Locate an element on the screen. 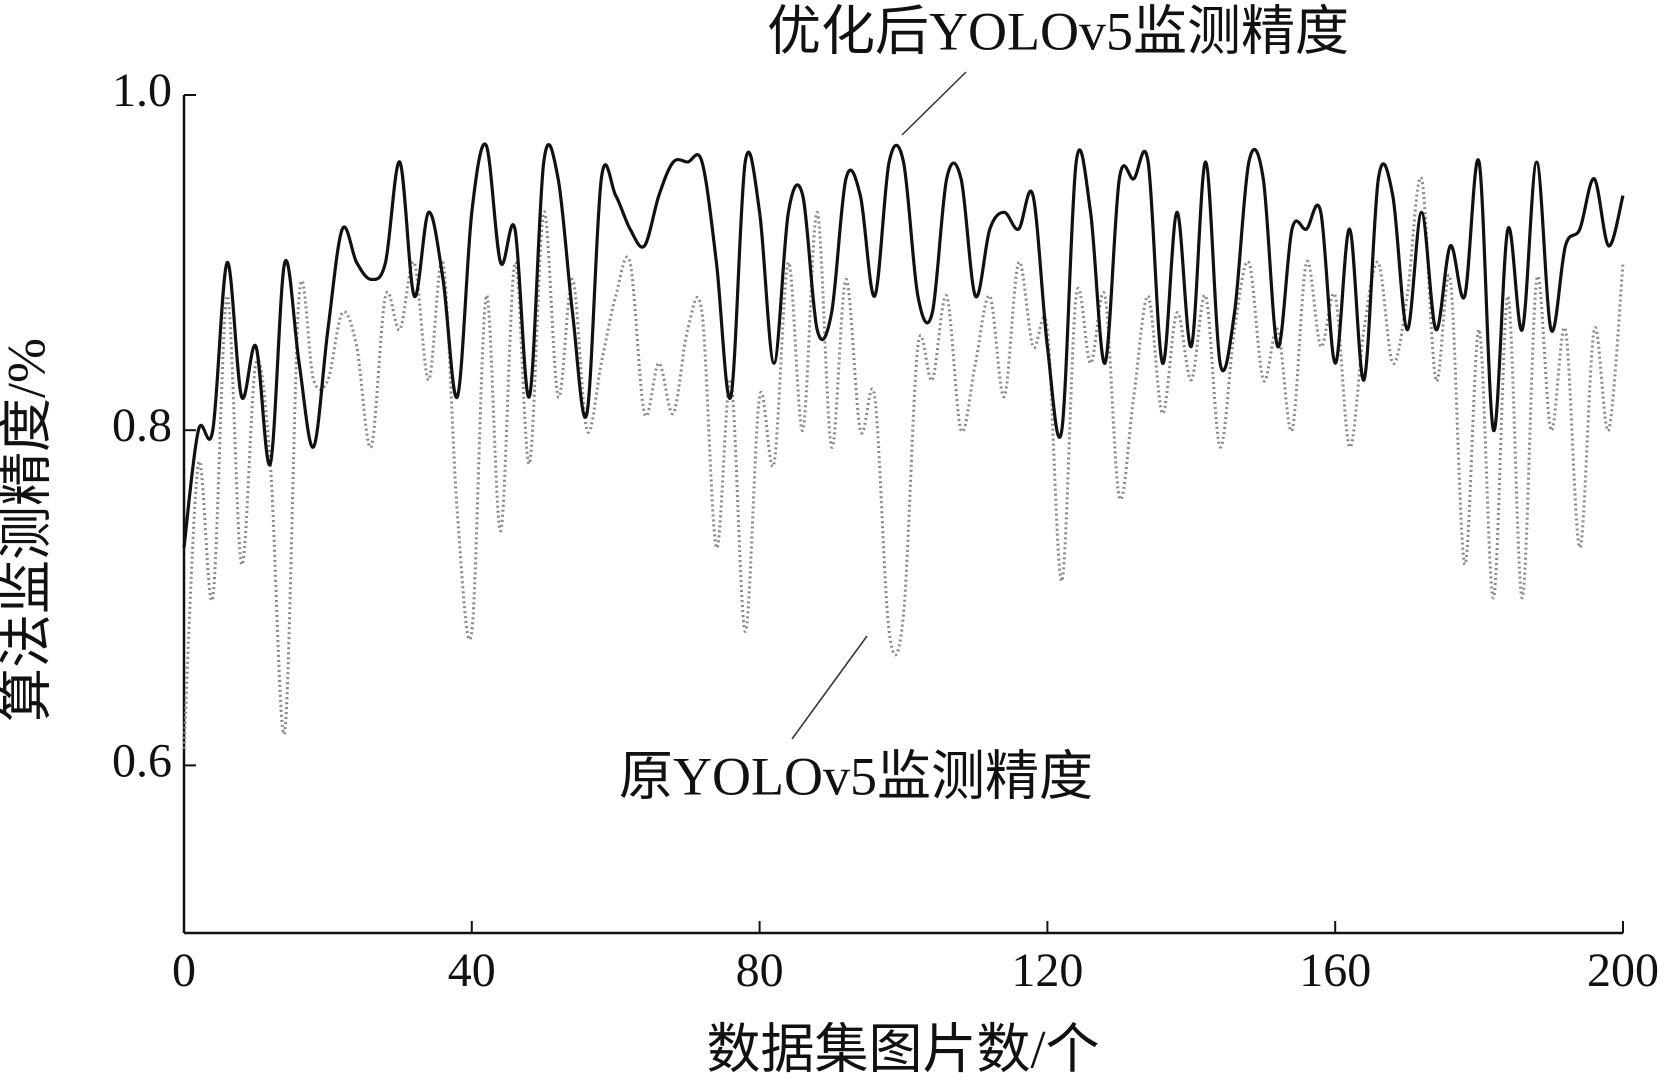 This screenshot has height=1089, width=1674. annotation: 原YOLOv5监测精度 is located at coordinates (856, 776).